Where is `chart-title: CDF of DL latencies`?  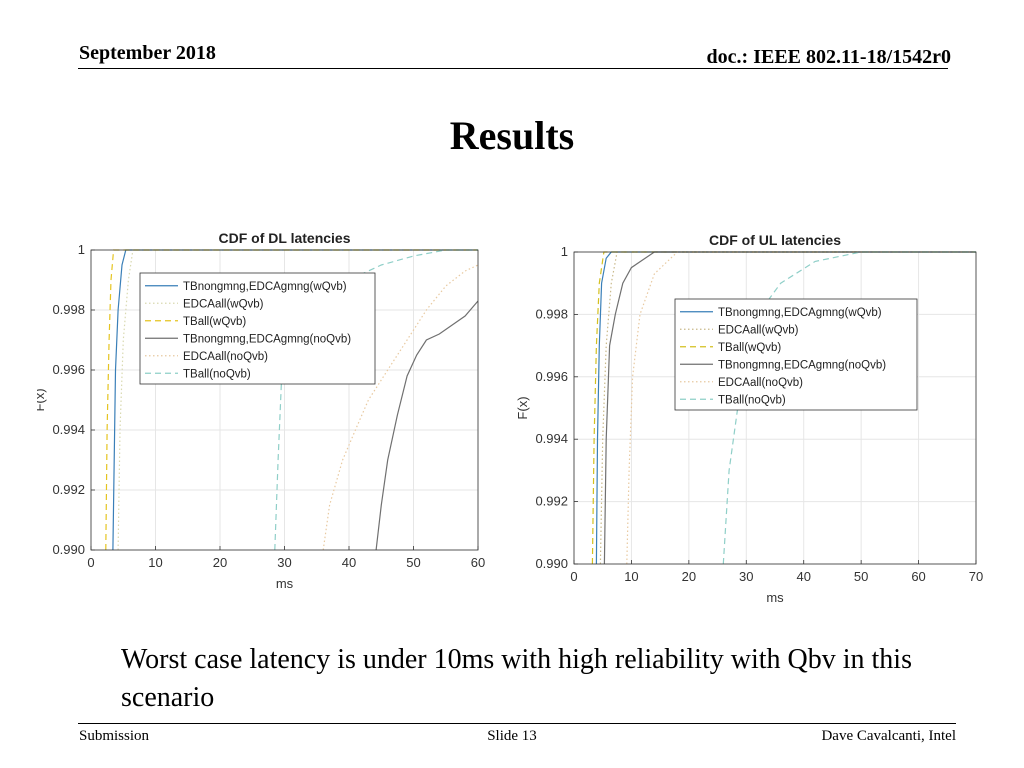 chart-title: CDF of DL latencies is located at coordinates (285, 238).